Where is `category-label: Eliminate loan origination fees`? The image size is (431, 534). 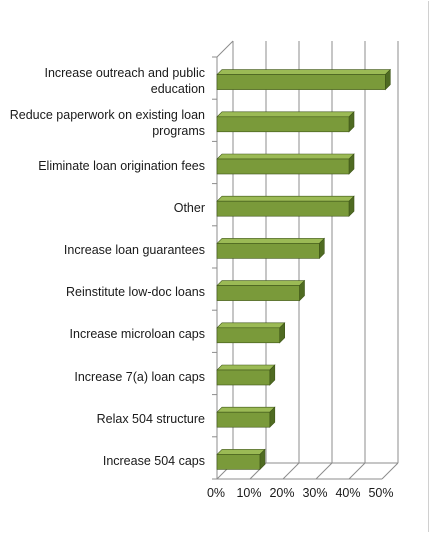
category-label: Eliminate loan origination fees is located at coordinates (121, 165).